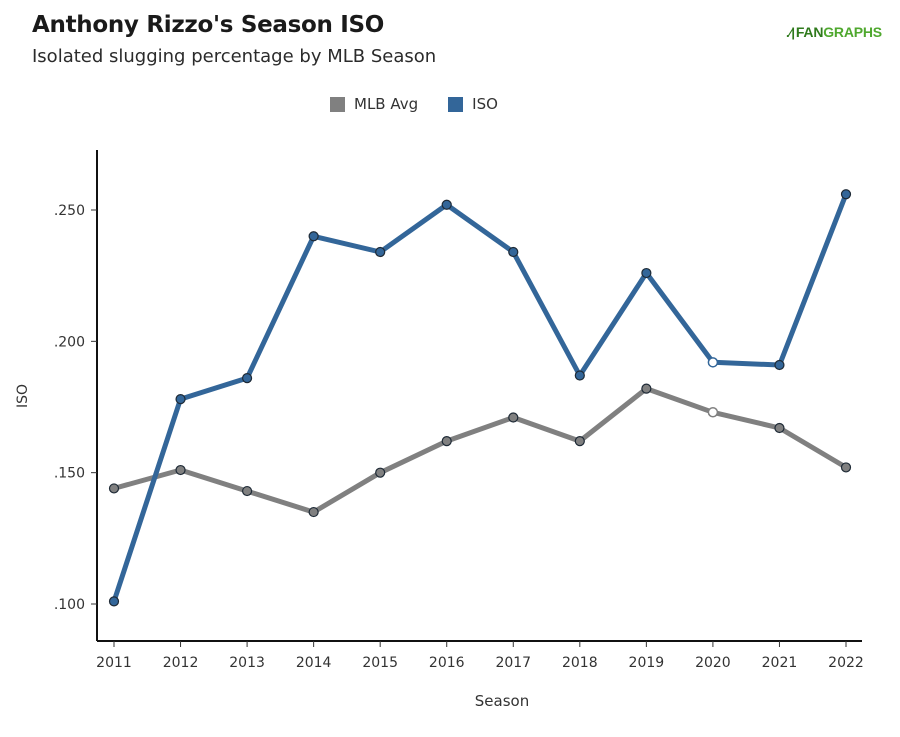 The height and width of the screenshot is (737, 900). I want to click on x-tick-label: 2015, so click(380, 663).